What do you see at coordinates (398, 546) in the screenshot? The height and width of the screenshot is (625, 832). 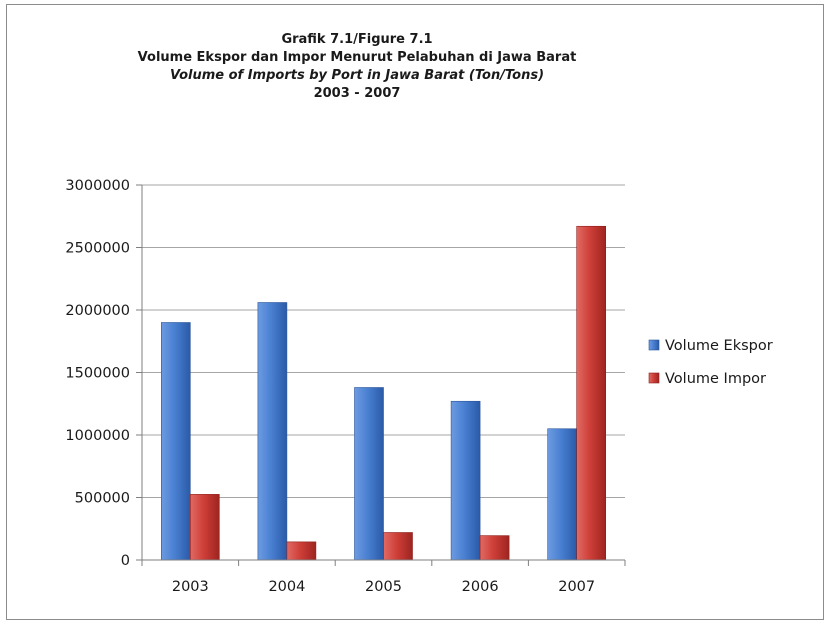 I see `bar-volume-impor-2005` at bounding box center [398, 546].